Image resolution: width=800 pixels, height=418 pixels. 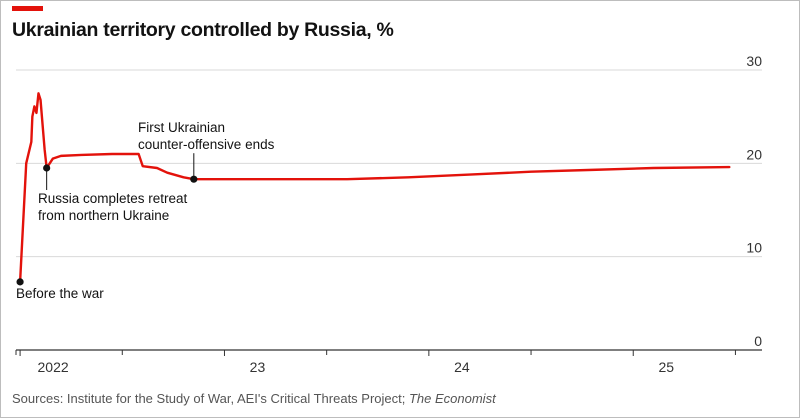 What do you see at coordinates (462, 367) in the screenshot?
I see `x-tick-label-24: 24` at bounding box center [462, 367].